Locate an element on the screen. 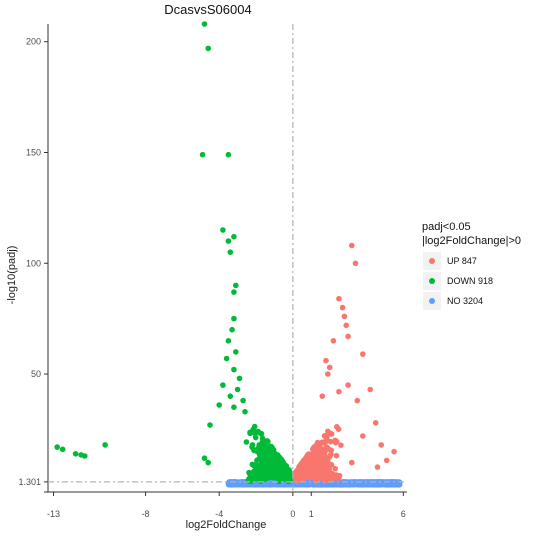 The image size is (540, 545). y-axis-title: -log10(padj) is located at coordinates (12, 275).